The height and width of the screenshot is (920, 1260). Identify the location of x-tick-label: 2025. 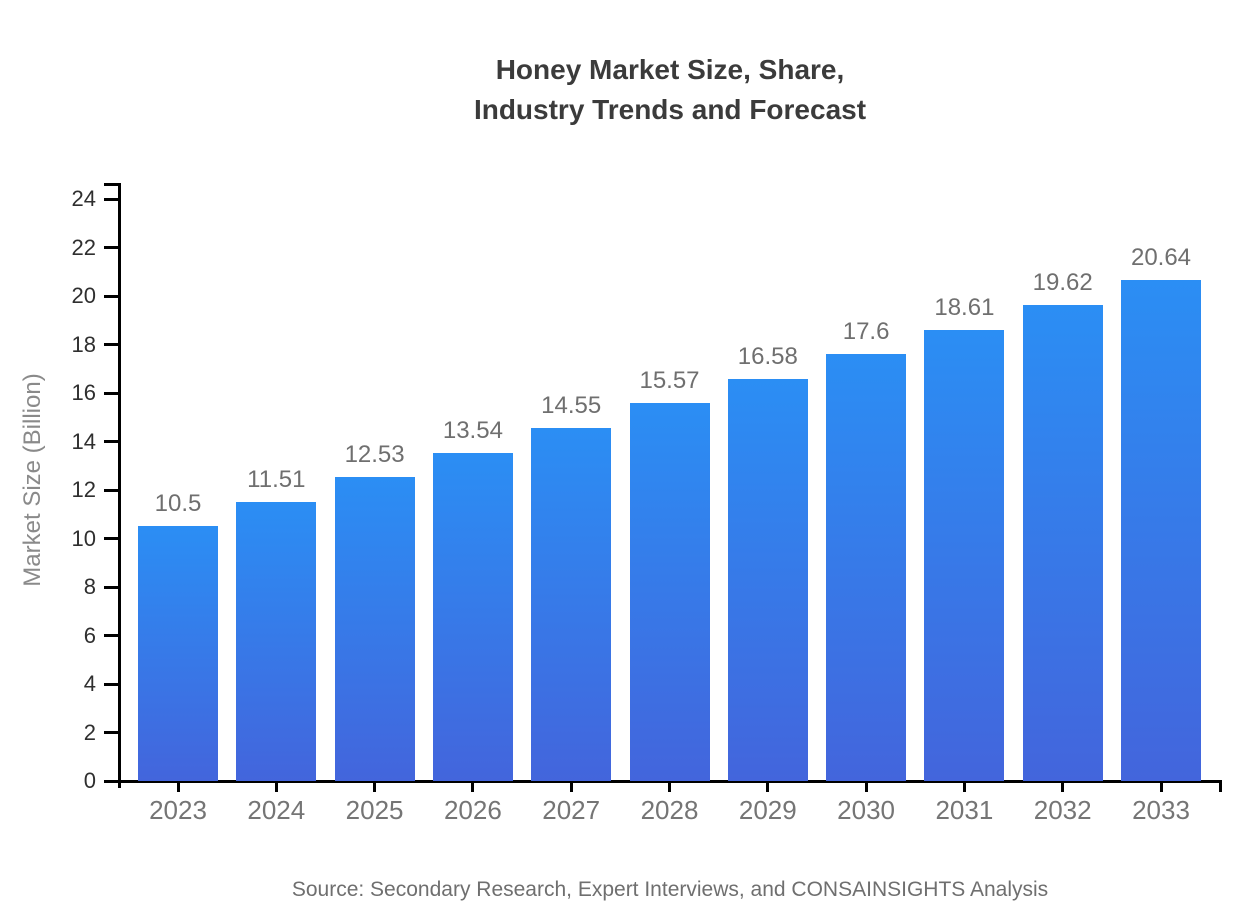
(374, 810).